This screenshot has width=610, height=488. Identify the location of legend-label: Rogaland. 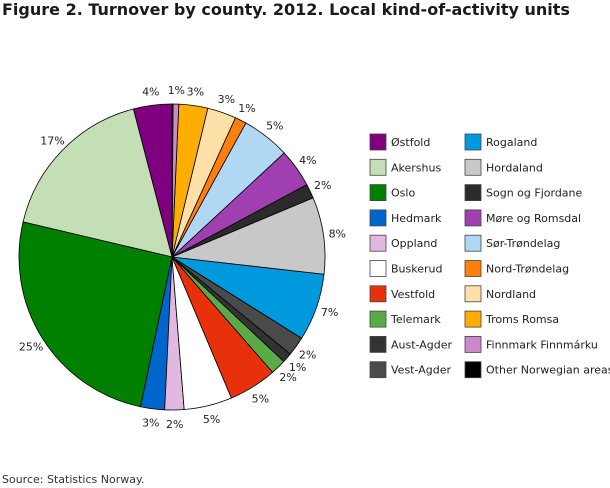
(511, 142).